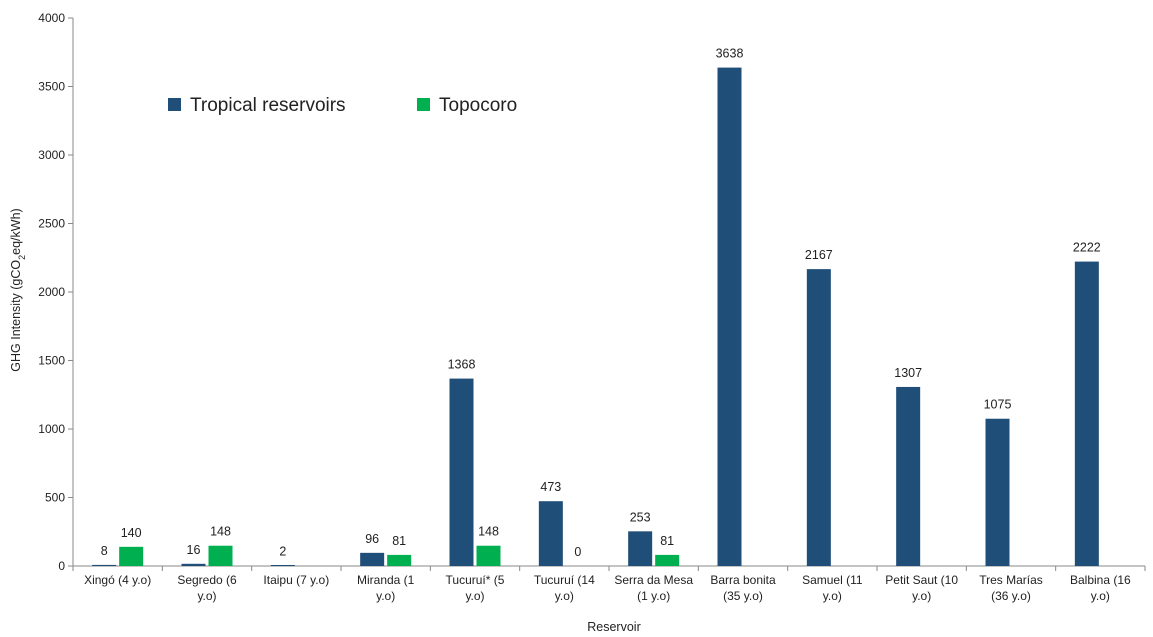 The image size is (1153, 637). Describe the element at coordinates (423, 104) in the screenshot. I see `legend-swatch-topocoro` at that location.